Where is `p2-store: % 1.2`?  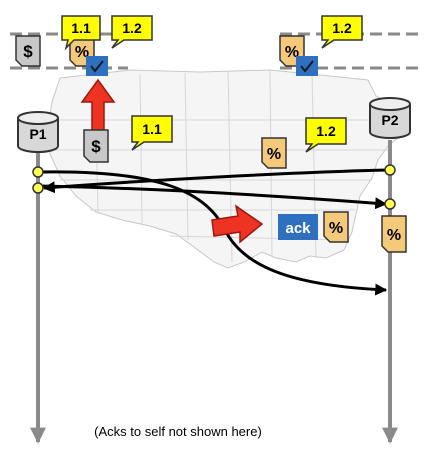
p2-store: % 1.2 is located at coordinates (348, 45).